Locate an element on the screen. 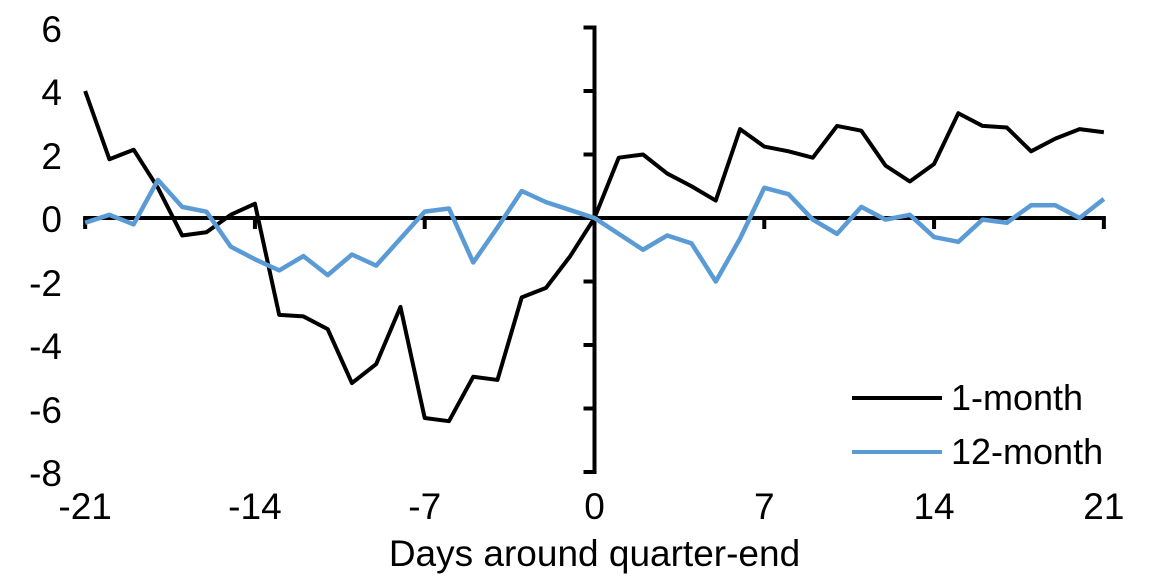 This screenshot has width=1152, height=584. legend-line-sample-blue is located at coordinates (897, 452).